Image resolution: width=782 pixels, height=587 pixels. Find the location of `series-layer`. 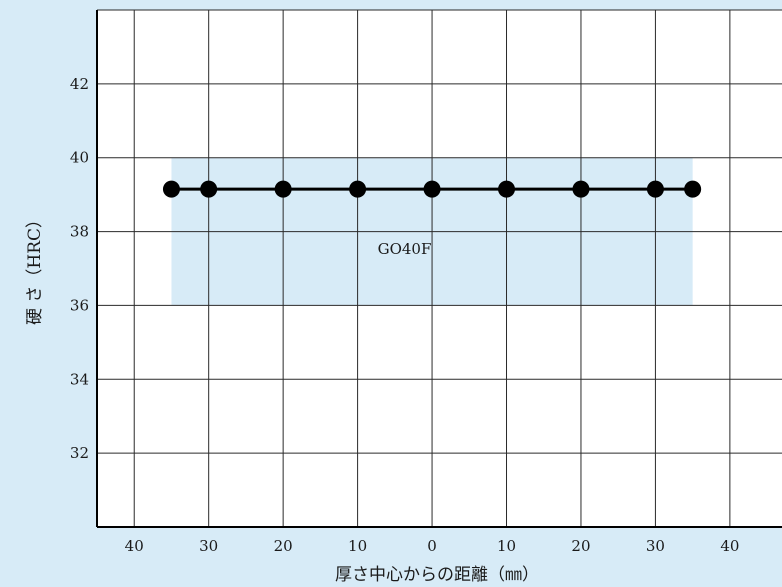

series-layer is located at coordinates (432, 189).